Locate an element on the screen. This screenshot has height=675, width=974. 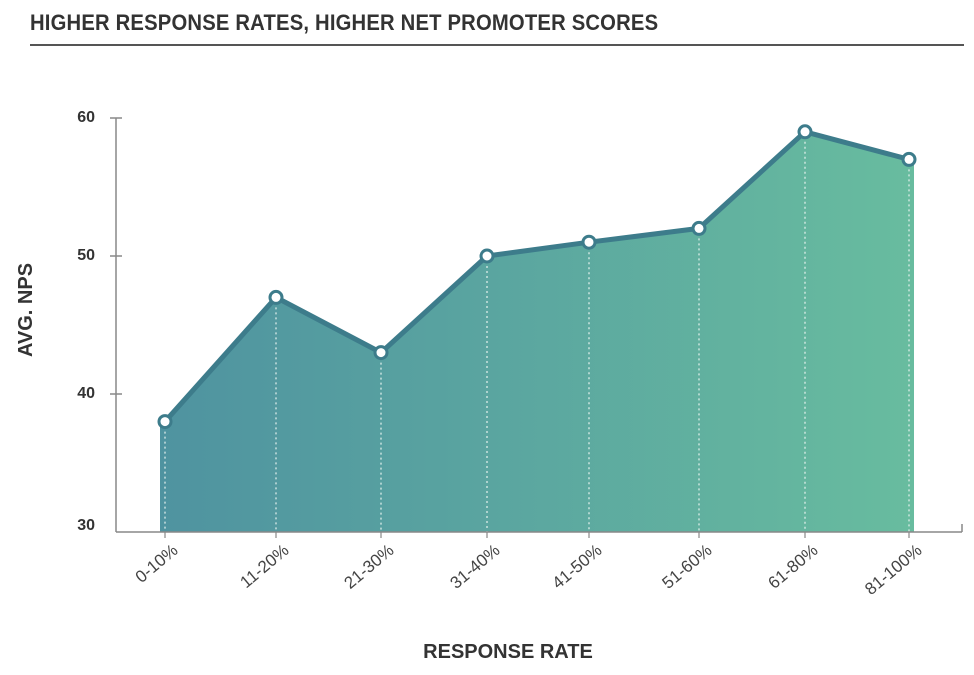
title-rule is located at coordinates (497, 45).